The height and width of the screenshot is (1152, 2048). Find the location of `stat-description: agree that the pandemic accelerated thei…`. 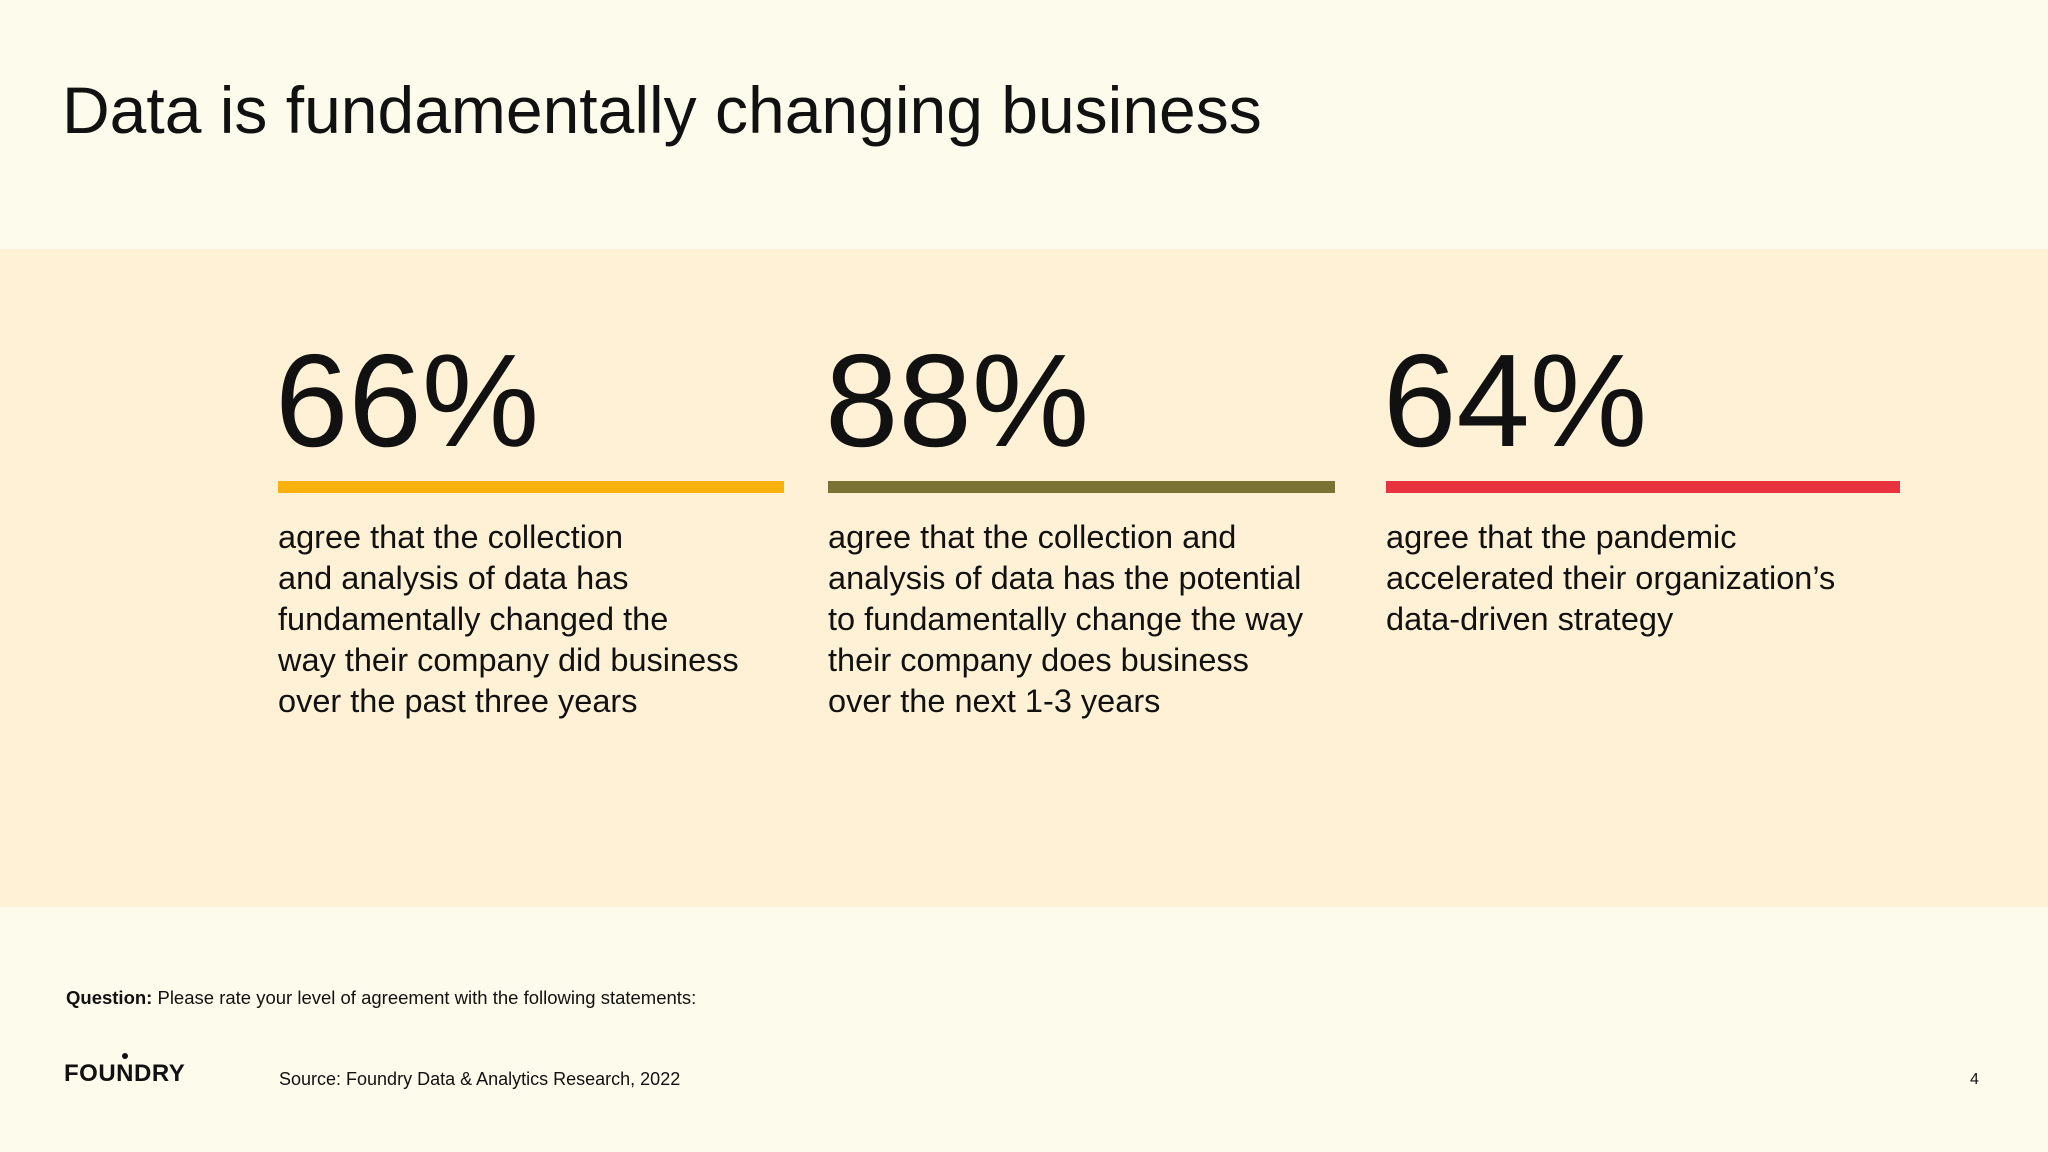

stat-description: agree that the pandemic accelerated thei… is located at coordinates (1646, 578).